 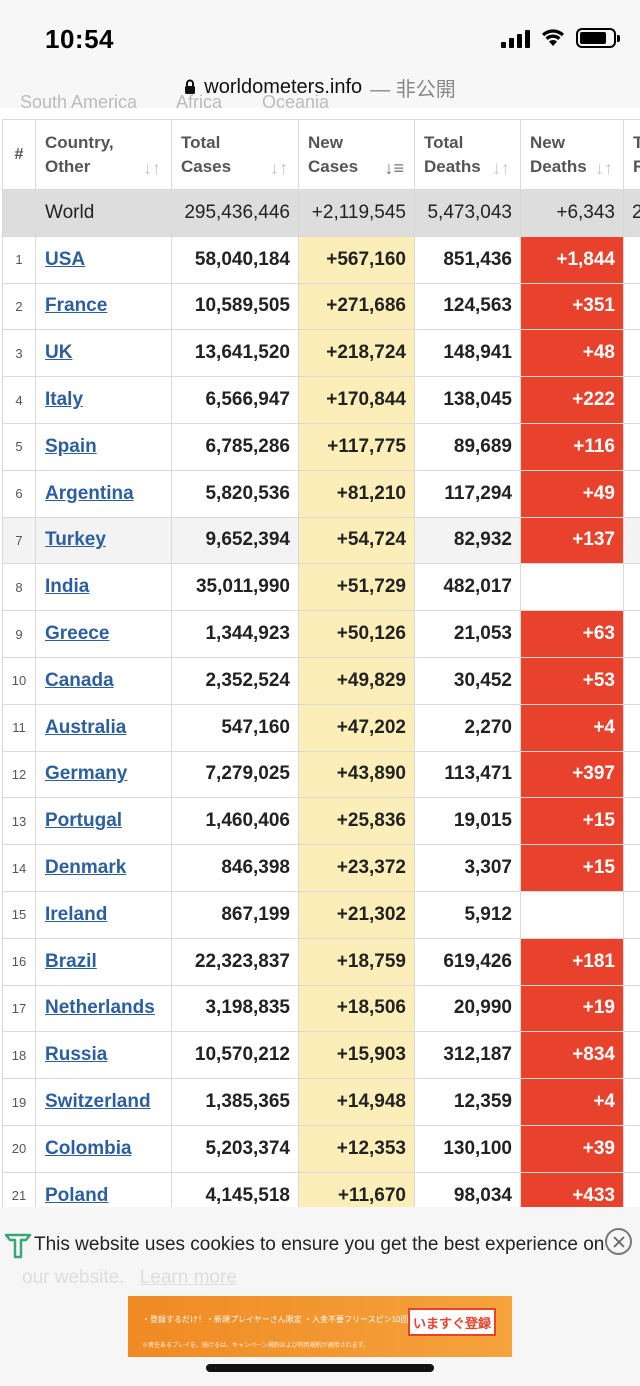 I want to click on total-deaths-cell: 113,471, so click(x=467, y=774).